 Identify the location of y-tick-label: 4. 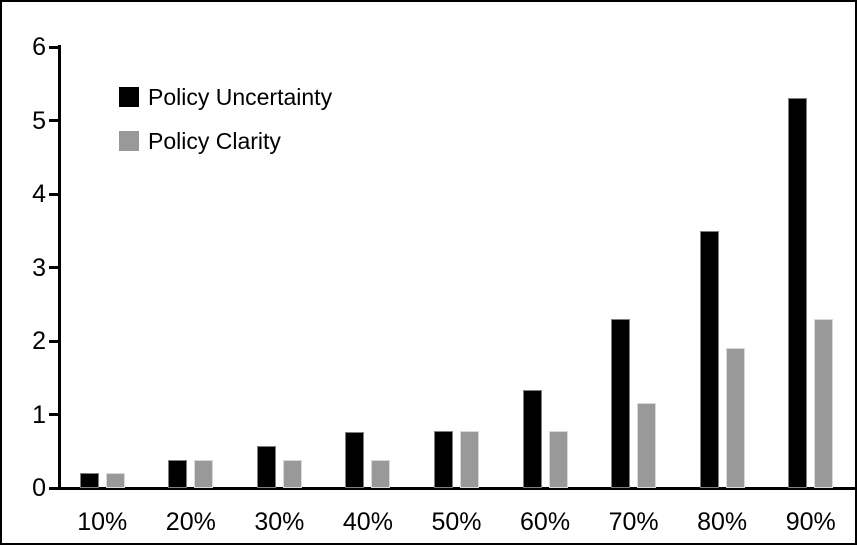
(39, 194).